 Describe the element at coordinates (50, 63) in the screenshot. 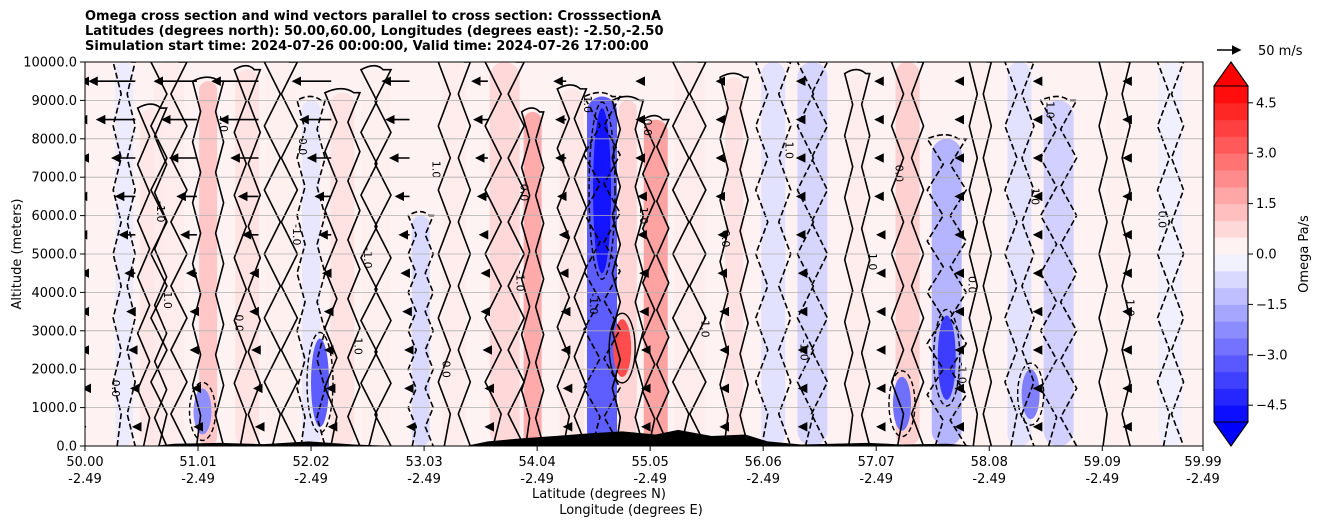

I see `y-tick-label: 10000.0` at that location.